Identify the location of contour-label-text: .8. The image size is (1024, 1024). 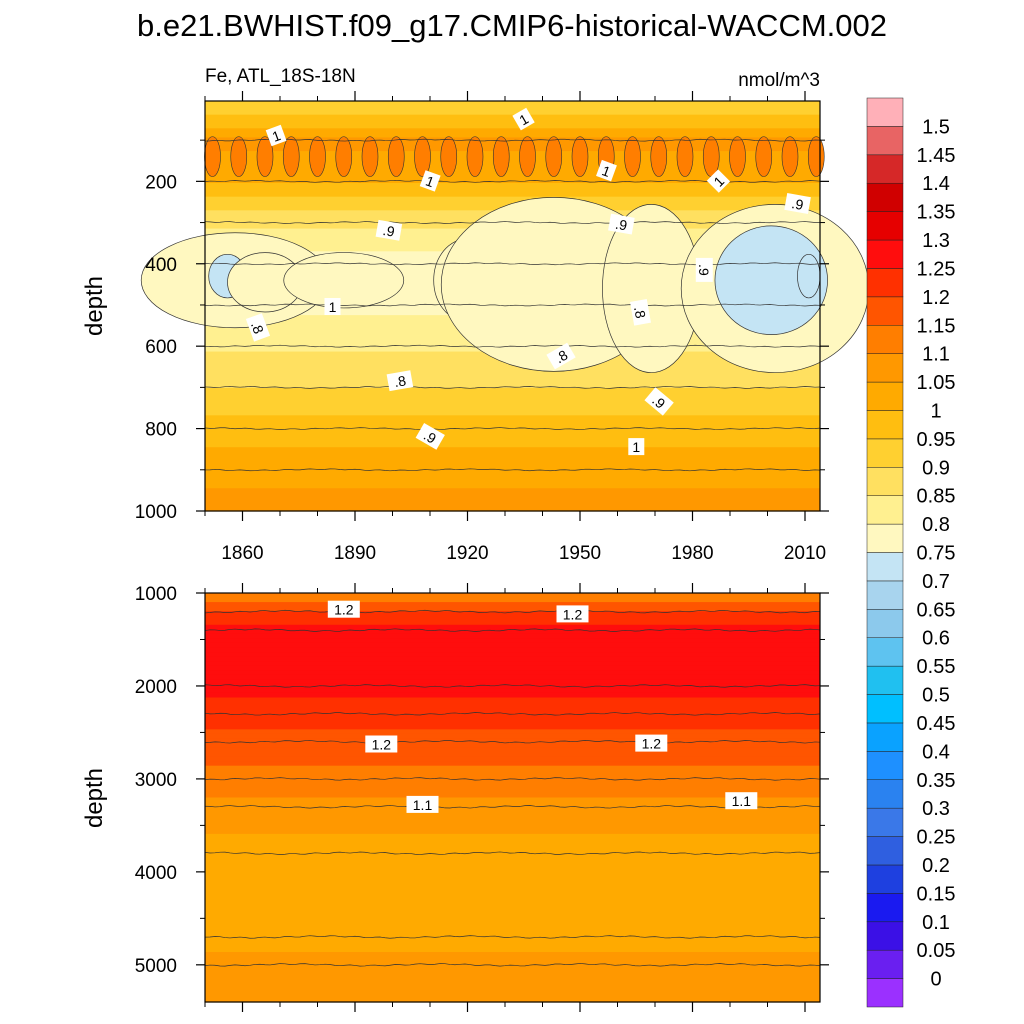
(400, 381).